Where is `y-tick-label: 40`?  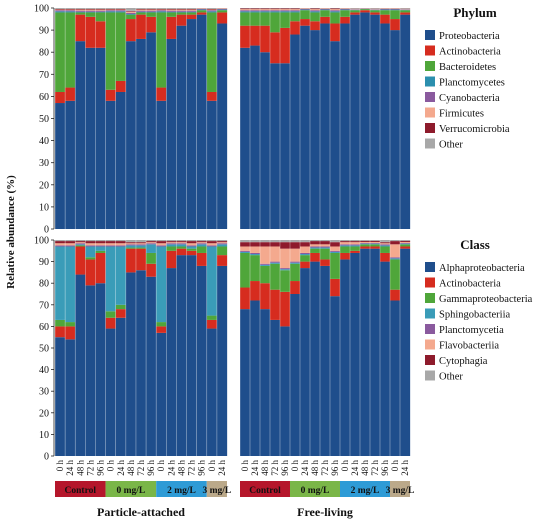
y-tick-label: 40 is located at coordinates (44, 141).